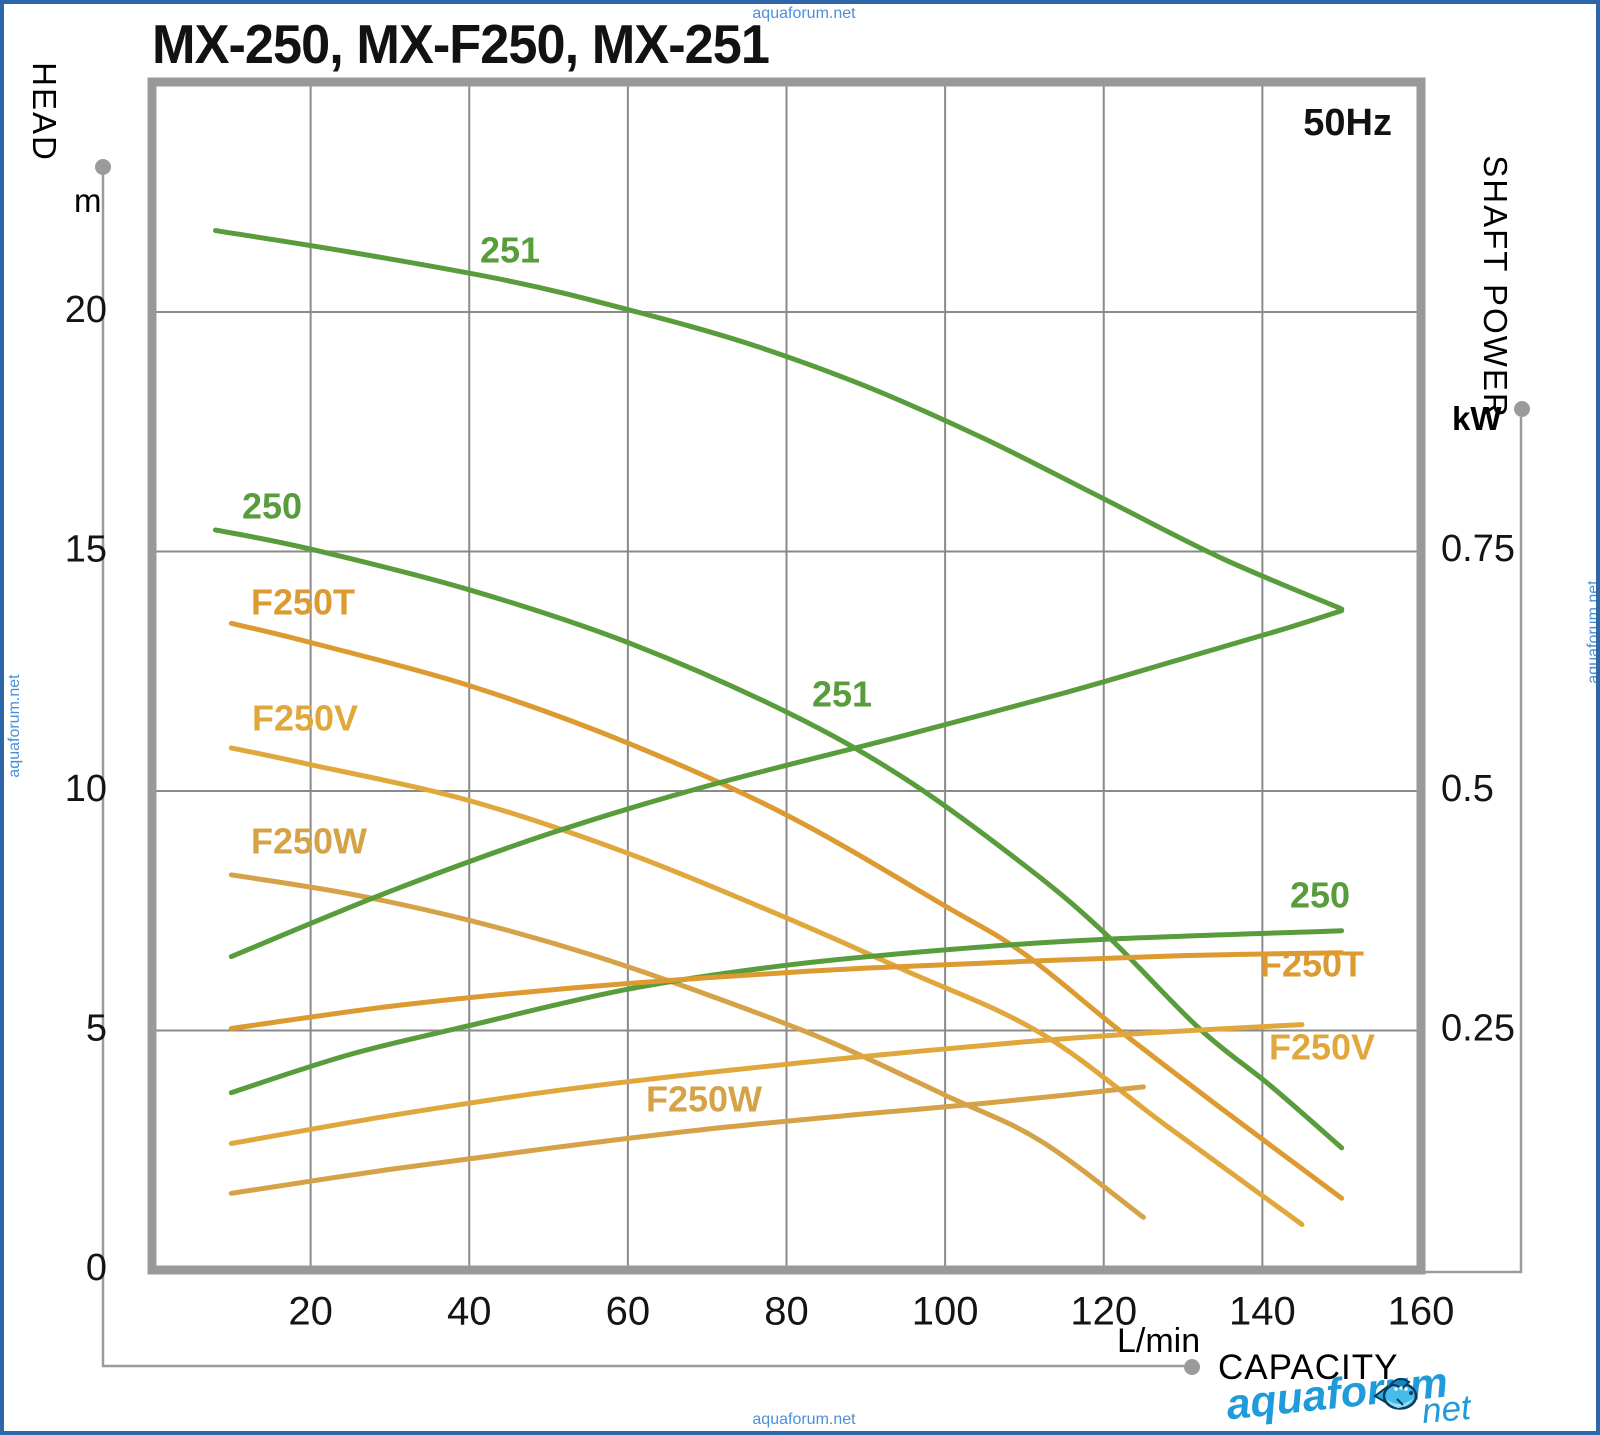  Describe the element at coordinates (1320, 895) in the screenshot. I see `curve-label-power-250: 250` at that location.